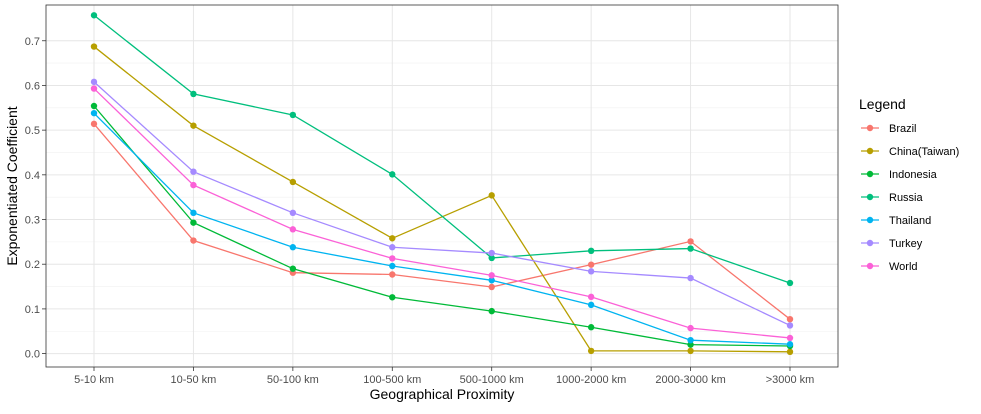  What do you see at coordinates (32, 355) in the screenshot?
I see `y-tick-label: 0.0` at bounding box center [32, 355].